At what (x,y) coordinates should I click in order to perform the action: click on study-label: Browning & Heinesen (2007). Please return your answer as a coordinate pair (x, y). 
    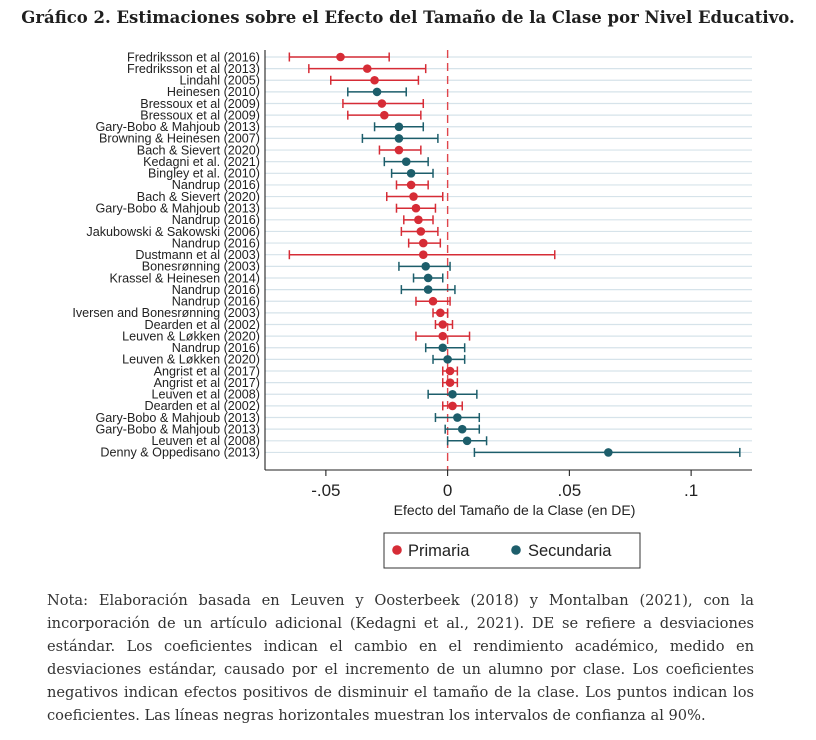
    Looking at the image, I should click on (179, 139).